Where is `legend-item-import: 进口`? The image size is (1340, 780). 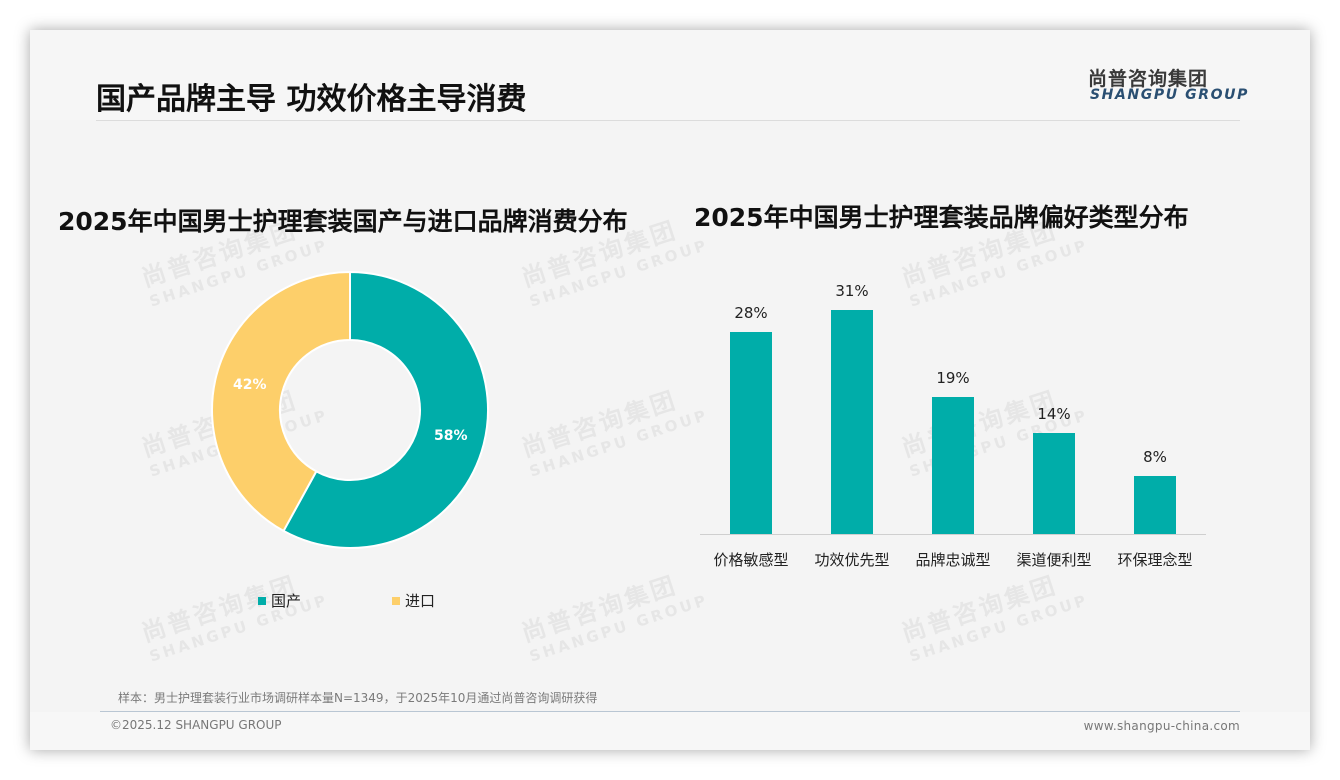 legend-item-import: 进口 is located at coordinates (413, 600).